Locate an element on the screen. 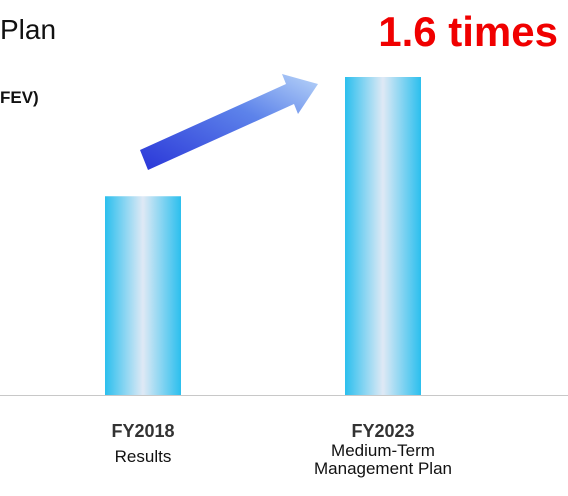 The image size is (568, 496). category-sub: Management Plan is located at coordinates (383, 468).